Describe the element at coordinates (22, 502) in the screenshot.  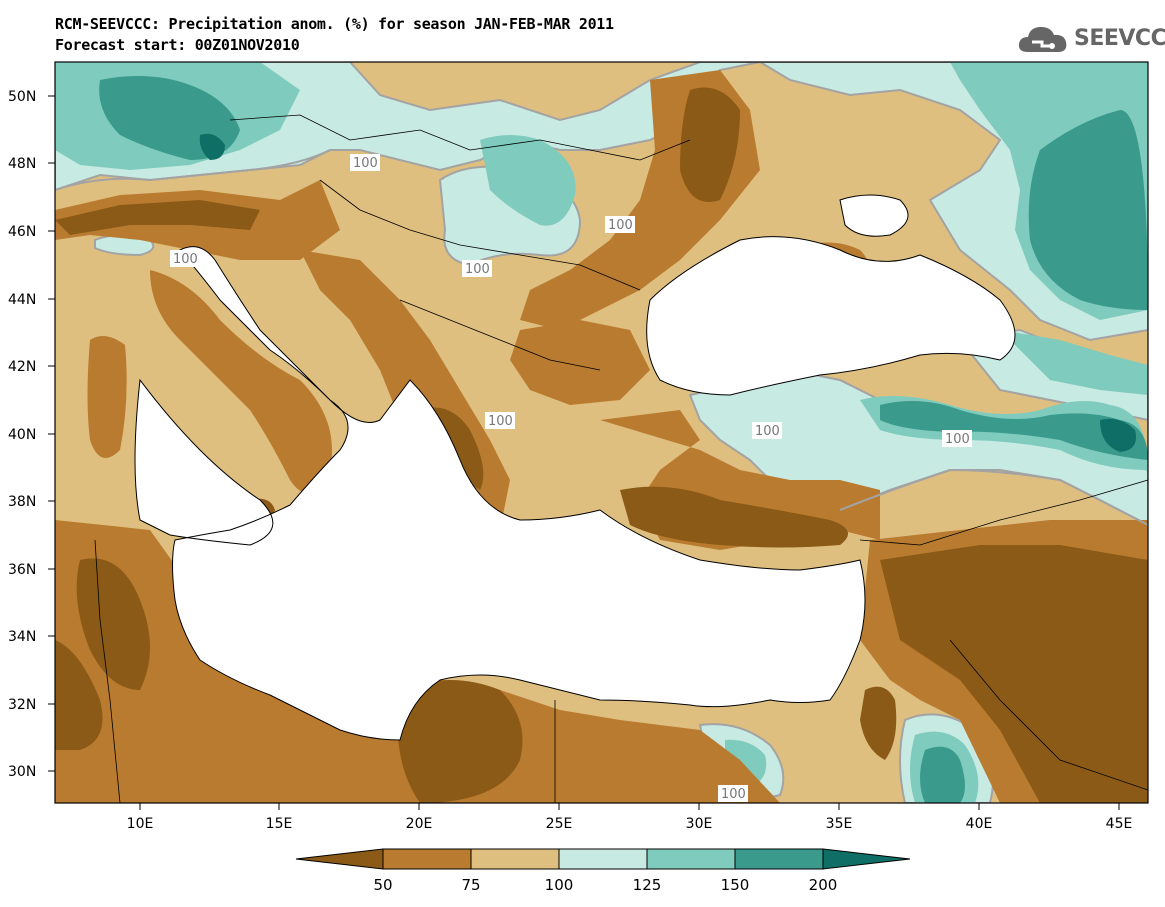
I see `lat-label-38n: 38N` at that location.